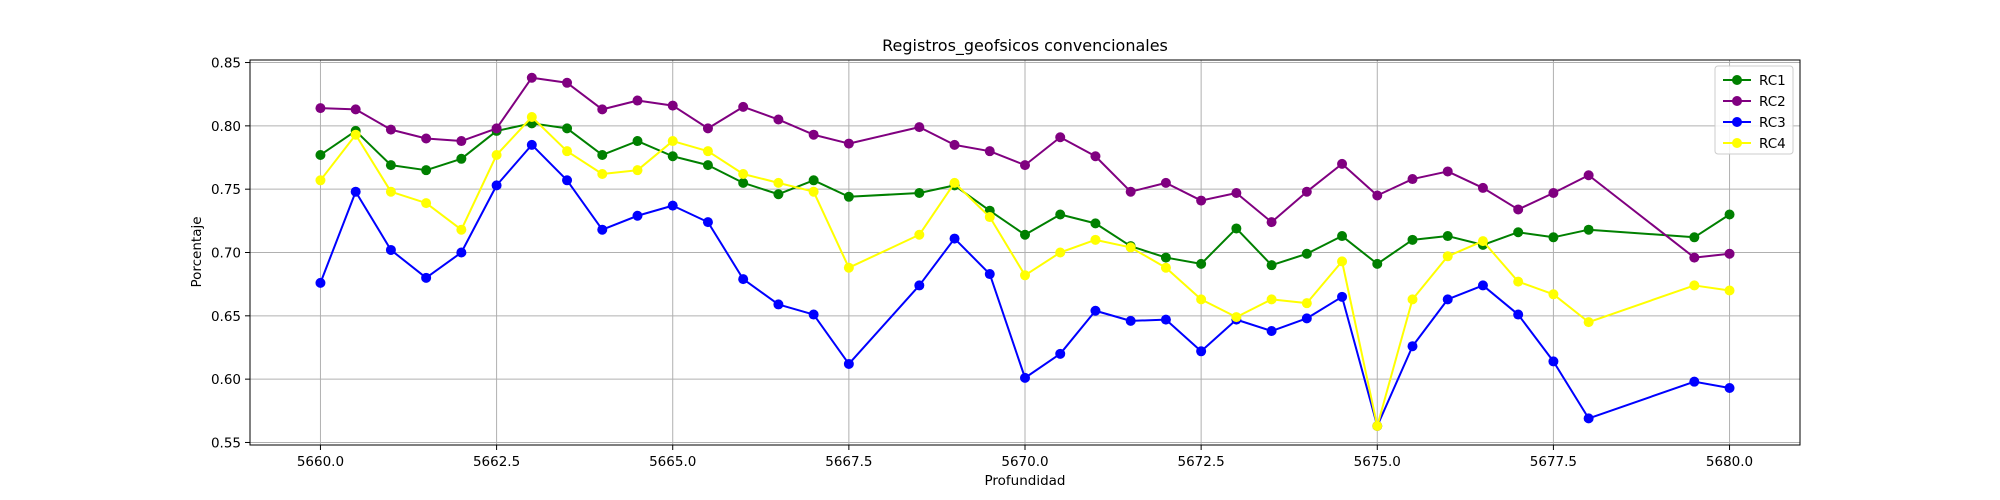 This screenshot has width=2000, height=500. I want to click on x-tick-label: 5672.5, so click(1201, 462).